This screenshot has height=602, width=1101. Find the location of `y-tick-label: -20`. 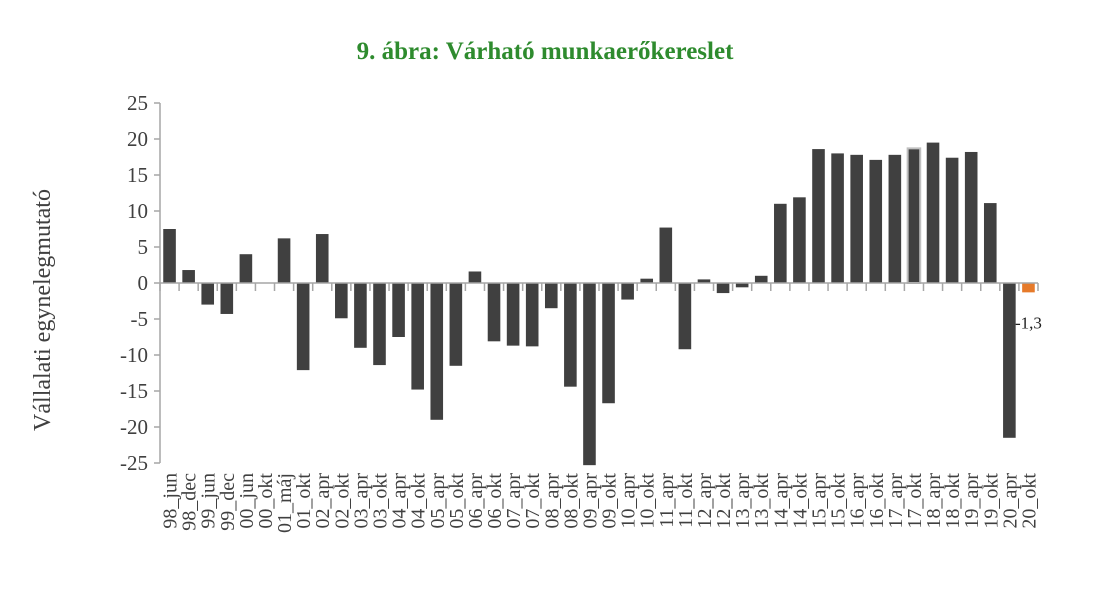

y-tick-label: -20 is located at coordinates (134, 427).